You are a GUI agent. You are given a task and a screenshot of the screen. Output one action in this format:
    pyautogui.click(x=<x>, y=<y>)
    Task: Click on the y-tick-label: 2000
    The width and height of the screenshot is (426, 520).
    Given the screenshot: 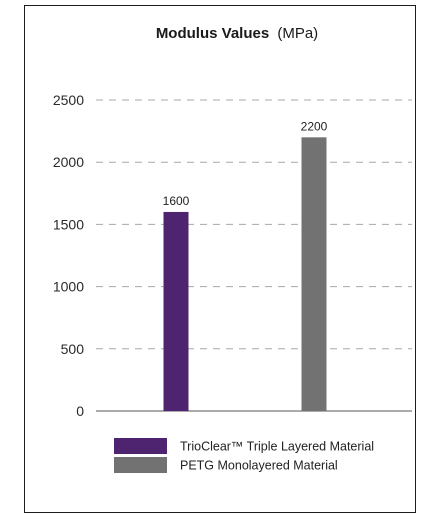 What is the action you would take?
    pyautogui.click(x=68, y=162)
    